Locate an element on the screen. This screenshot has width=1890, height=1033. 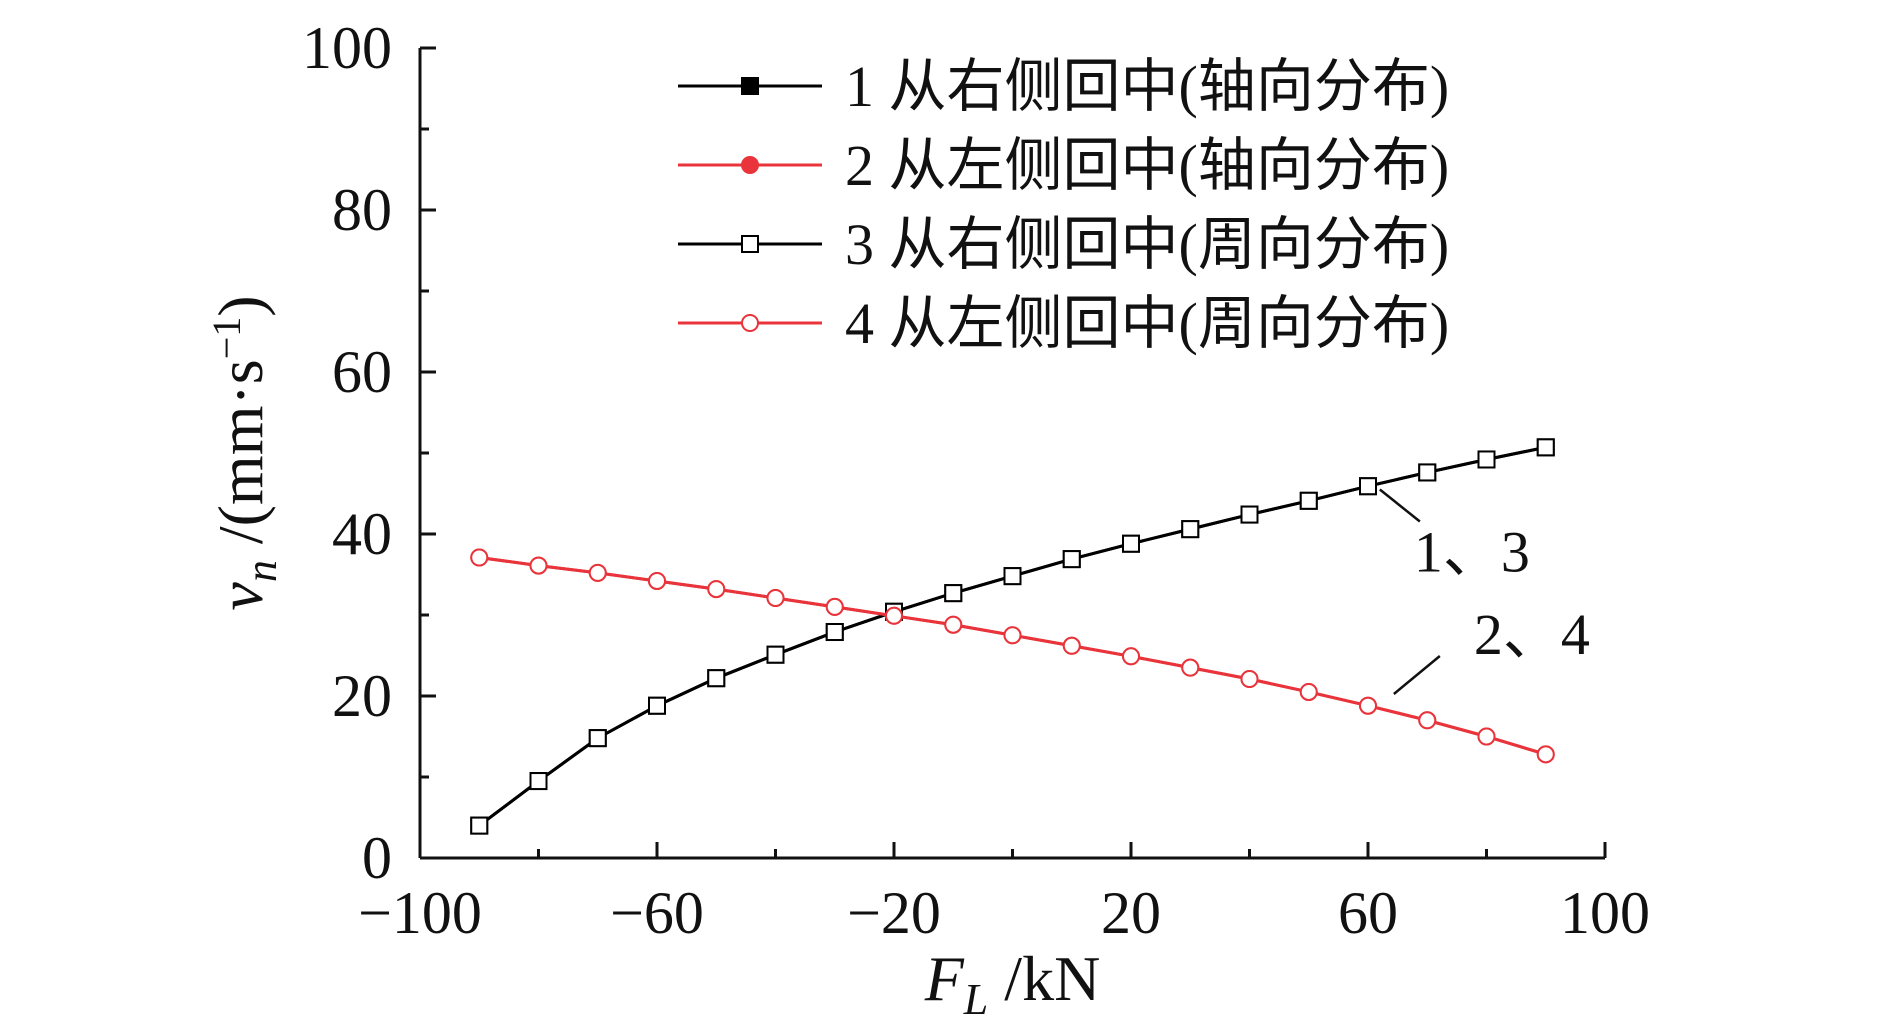
annotation-label-1-3: 1、3 is located at coordinates (1472, 552).